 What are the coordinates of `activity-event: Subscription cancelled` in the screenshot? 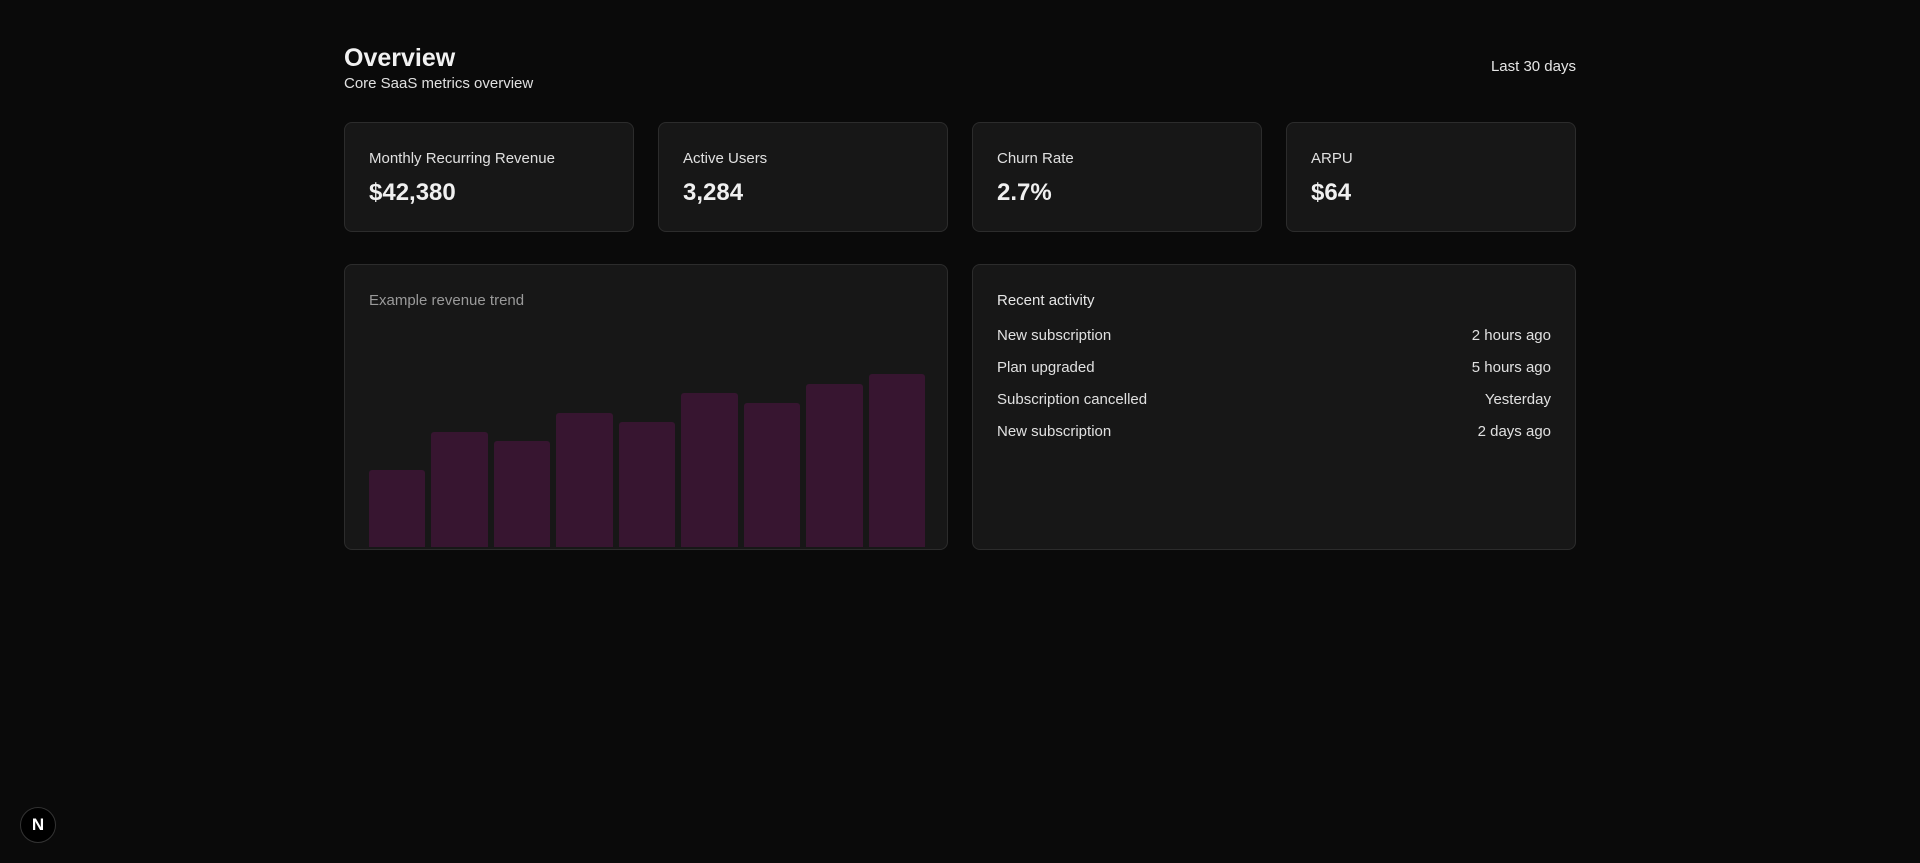 It's located at (1072, 399).